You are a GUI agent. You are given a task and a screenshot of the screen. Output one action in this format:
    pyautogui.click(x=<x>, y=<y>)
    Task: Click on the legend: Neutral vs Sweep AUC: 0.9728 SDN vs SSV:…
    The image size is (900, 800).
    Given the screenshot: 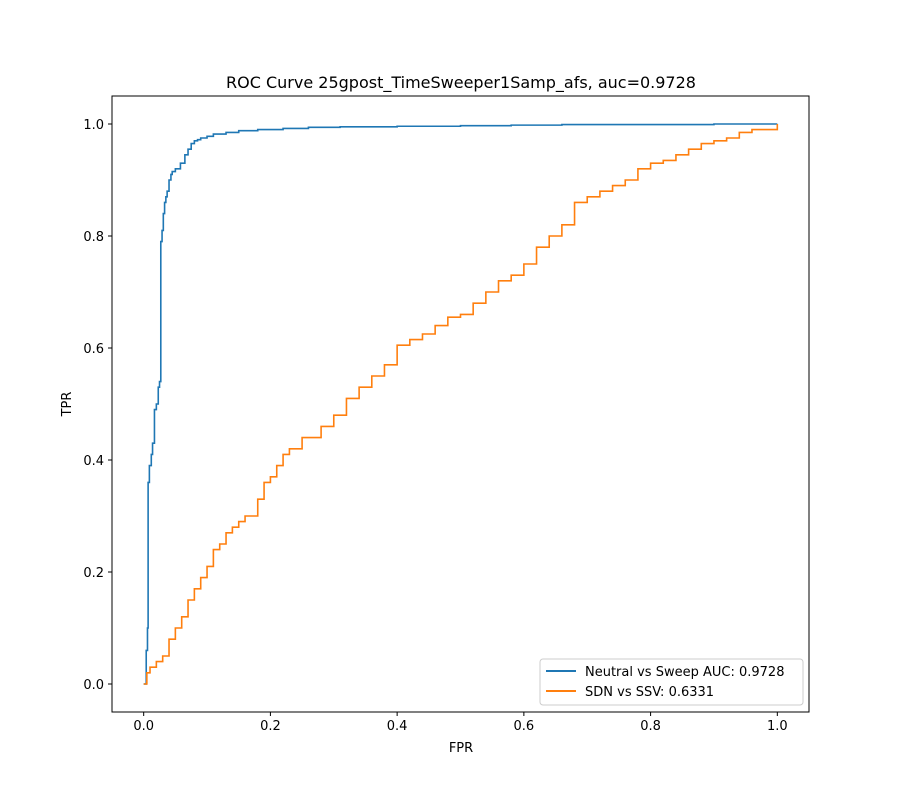 What is the action you would take?
    pyautogui.click(x=671, y=682)
    